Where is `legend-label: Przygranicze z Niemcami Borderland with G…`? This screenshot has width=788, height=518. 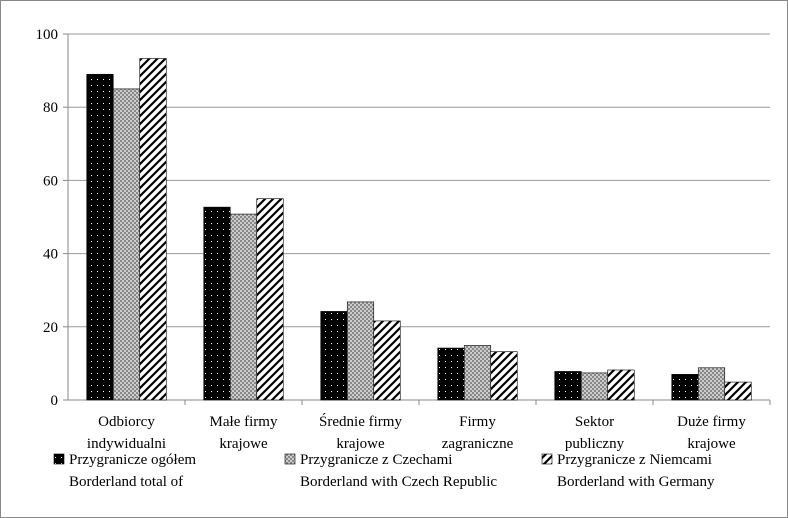 legend-label: Przygranicze z Niemcami Borderland with G… is located at coordinates (636, 471).